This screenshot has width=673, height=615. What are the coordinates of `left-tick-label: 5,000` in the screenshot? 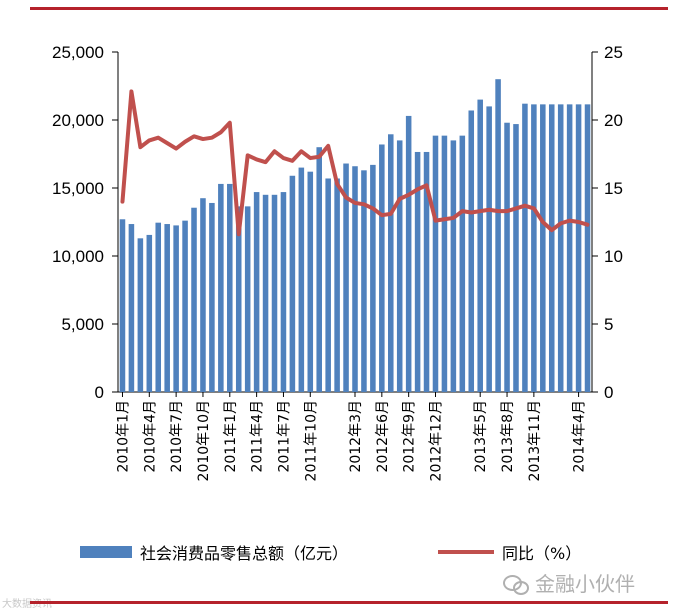 It's located at (82, 324).